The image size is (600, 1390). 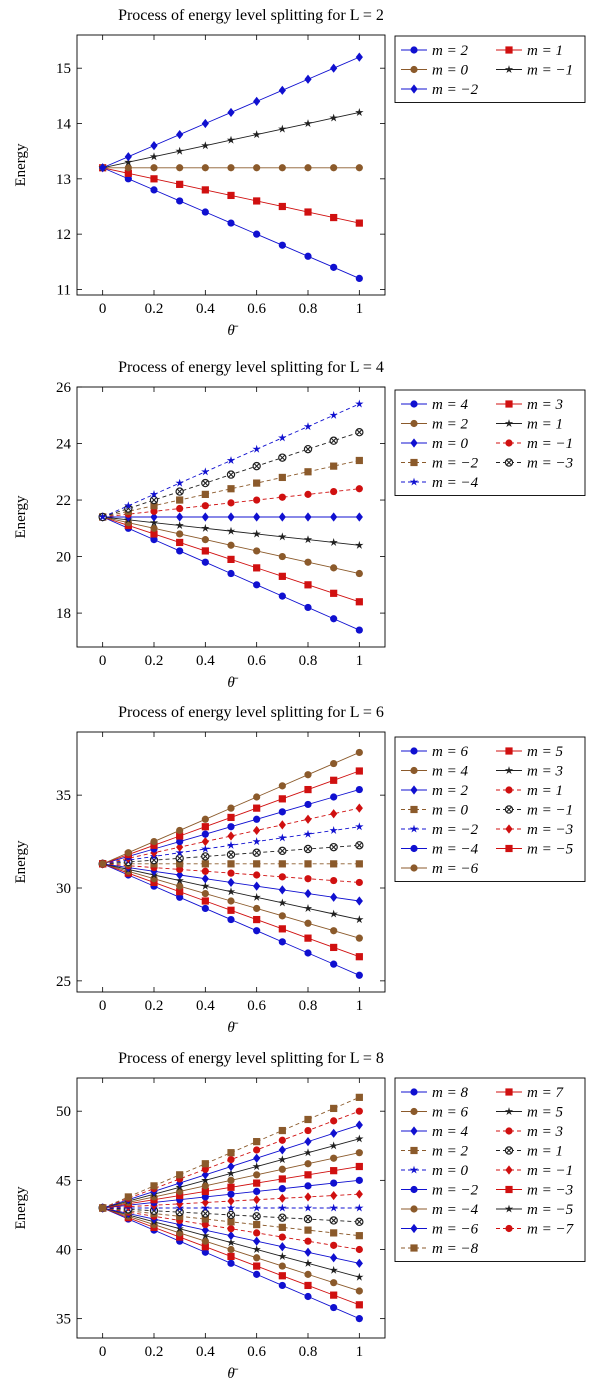 What do you see at coordinates (455, 1249) in the screenshot?
I see `legend-label: m = −8` at bounding box center [455, 1249].